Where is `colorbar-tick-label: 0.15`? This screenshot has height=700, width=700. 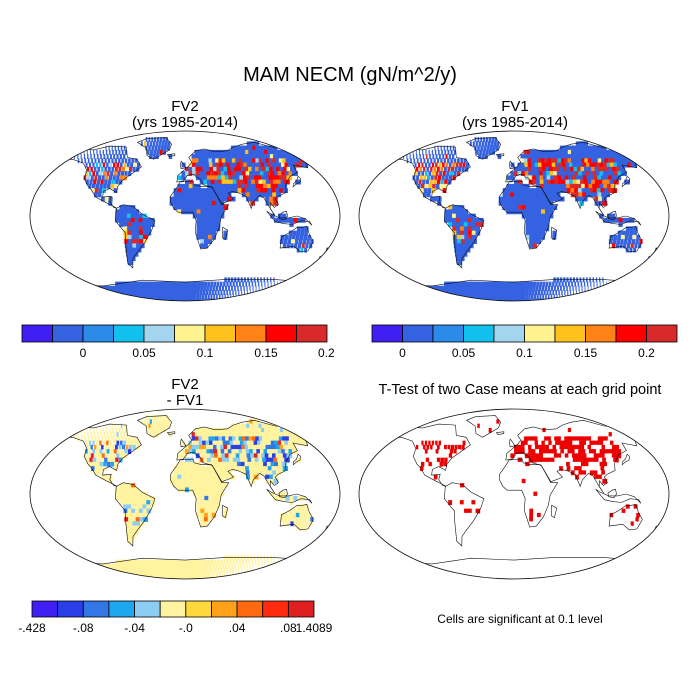 colorbar-tick-label: 0.15 is located at coordinates (586, 353).